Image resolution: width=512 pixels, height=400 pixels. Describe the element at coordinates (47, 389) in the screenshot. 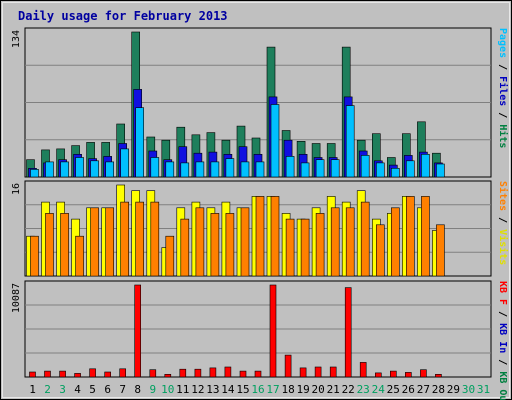

I see `x-tick-label: 2` at that location.